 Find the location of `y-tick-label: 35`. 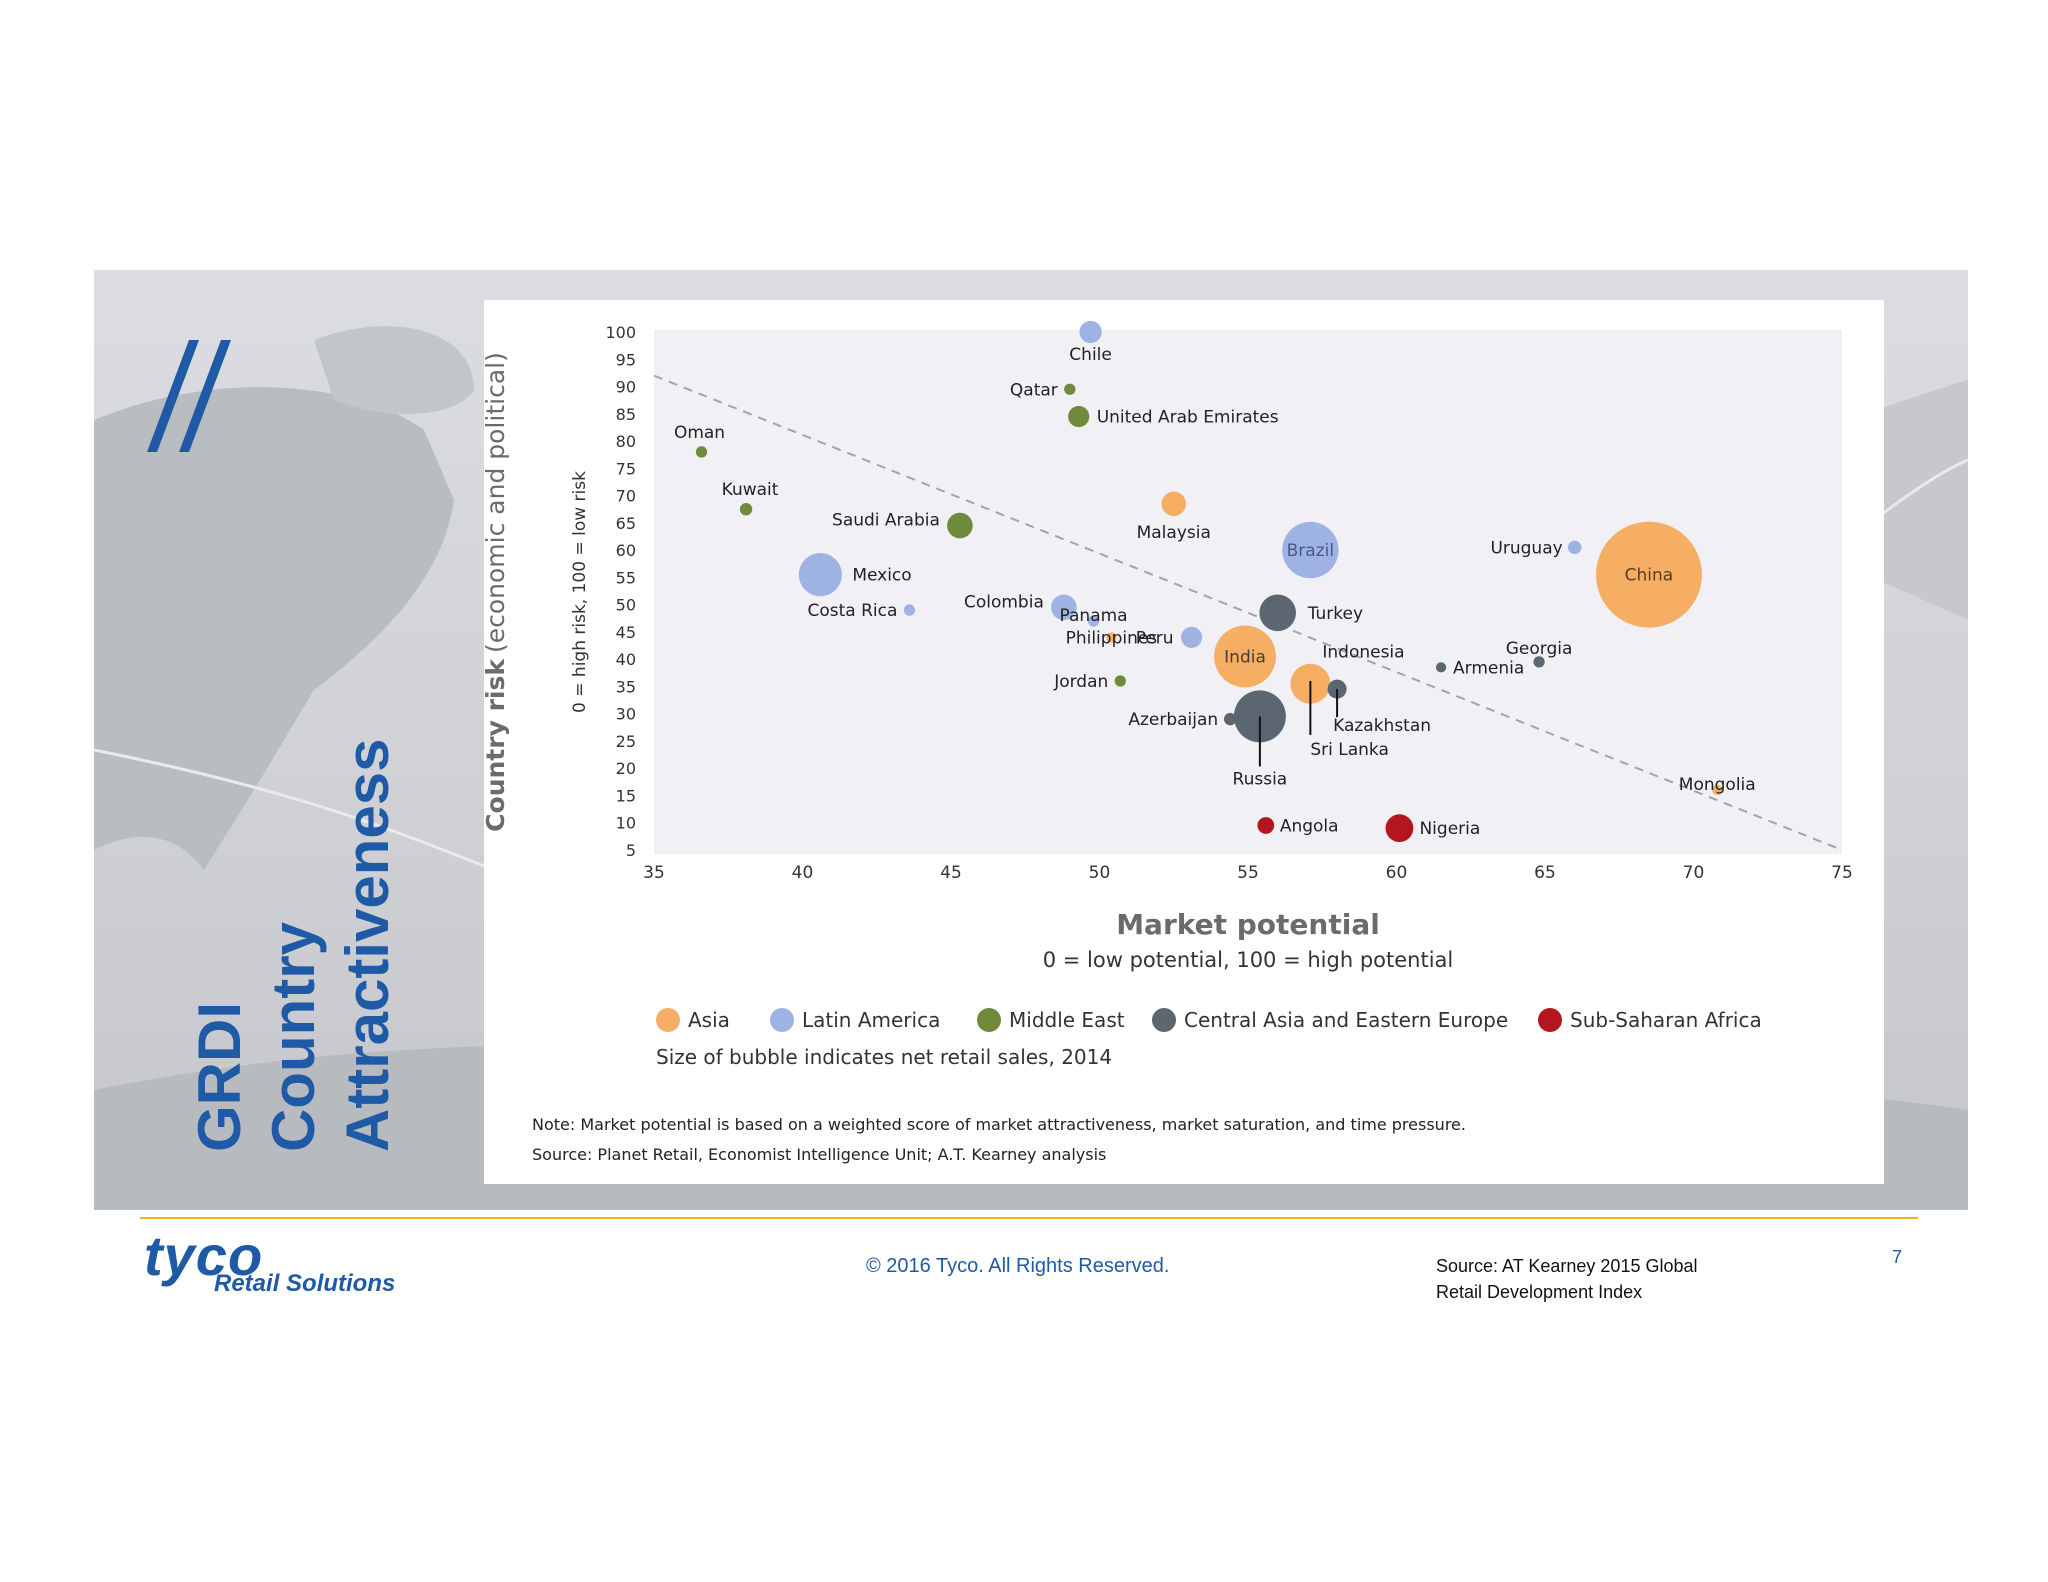

y-tick-label: 35 is located at coordinates (626, 686).